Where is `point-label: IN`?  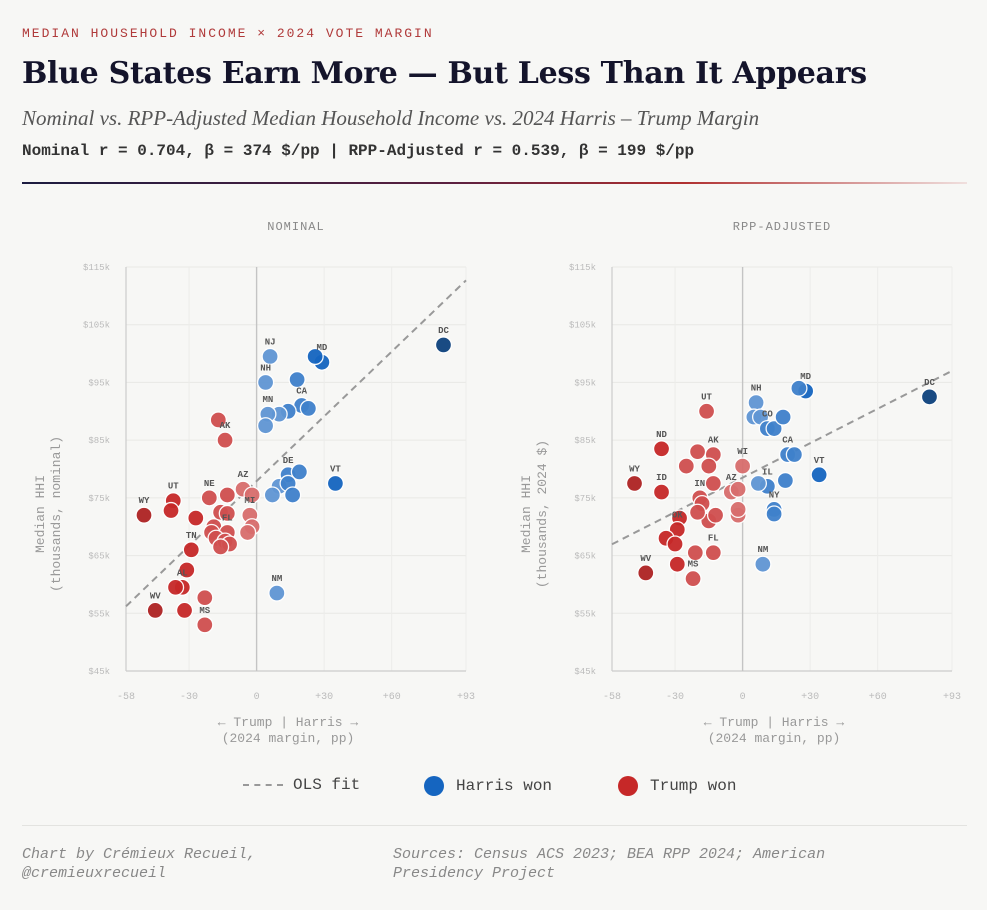 point-label: IN is located at coordinates (699, 484).